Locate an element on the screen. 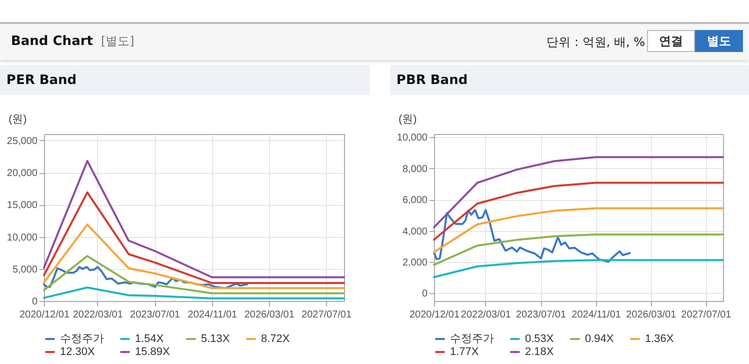  legend-label: 1.36X is located at coordinates (659, 339).